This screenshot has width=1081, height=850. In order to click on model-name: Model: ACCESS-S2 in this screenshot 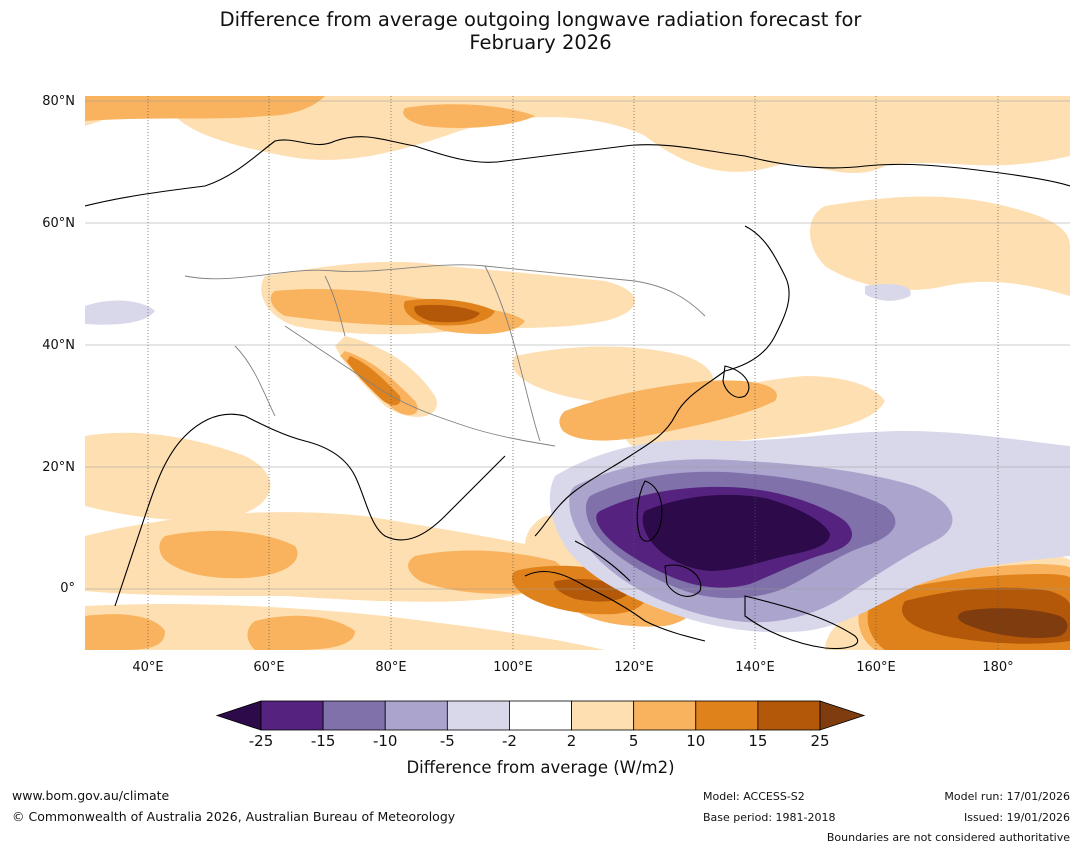, I will do `click(754, 796)`.